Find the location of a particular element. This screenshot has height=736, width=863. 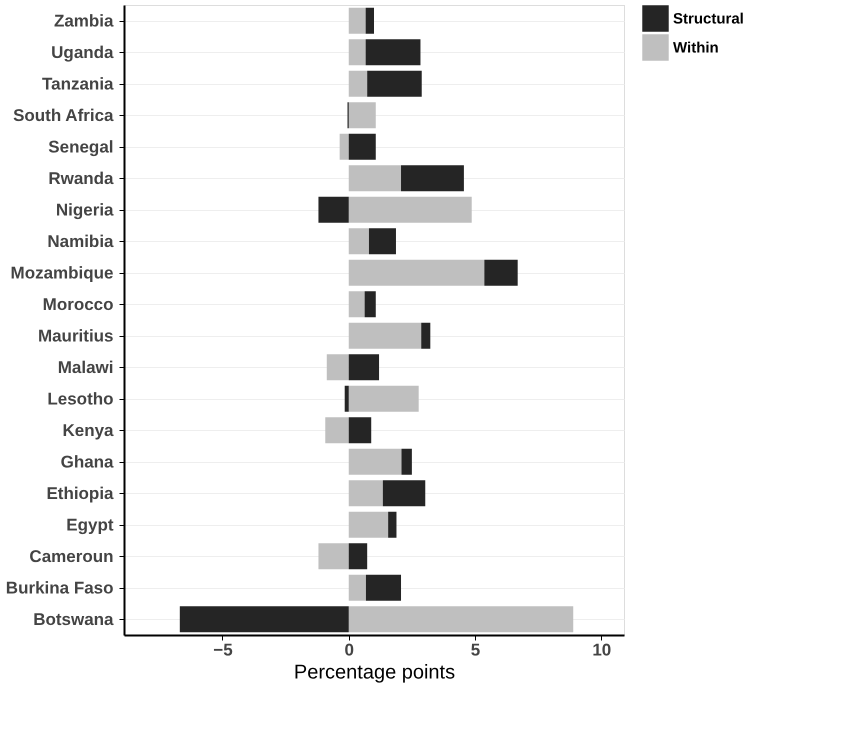

x-axis-title: Percentage points is located at coordinates (375, 673).